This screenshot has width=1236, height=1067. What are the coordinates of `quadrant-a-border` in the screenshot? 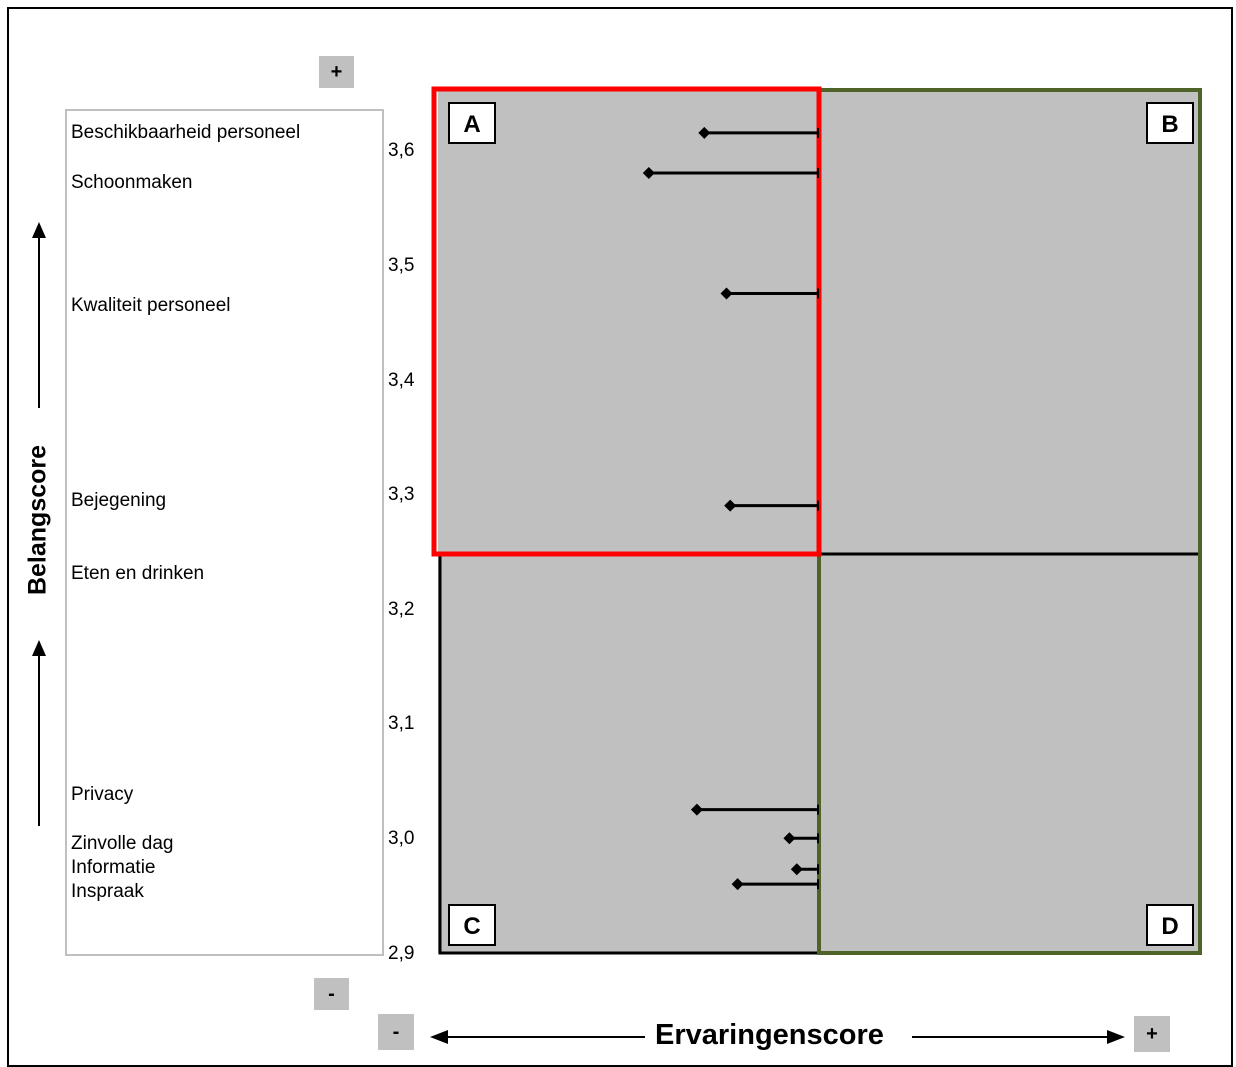 It's located at (626, 321).